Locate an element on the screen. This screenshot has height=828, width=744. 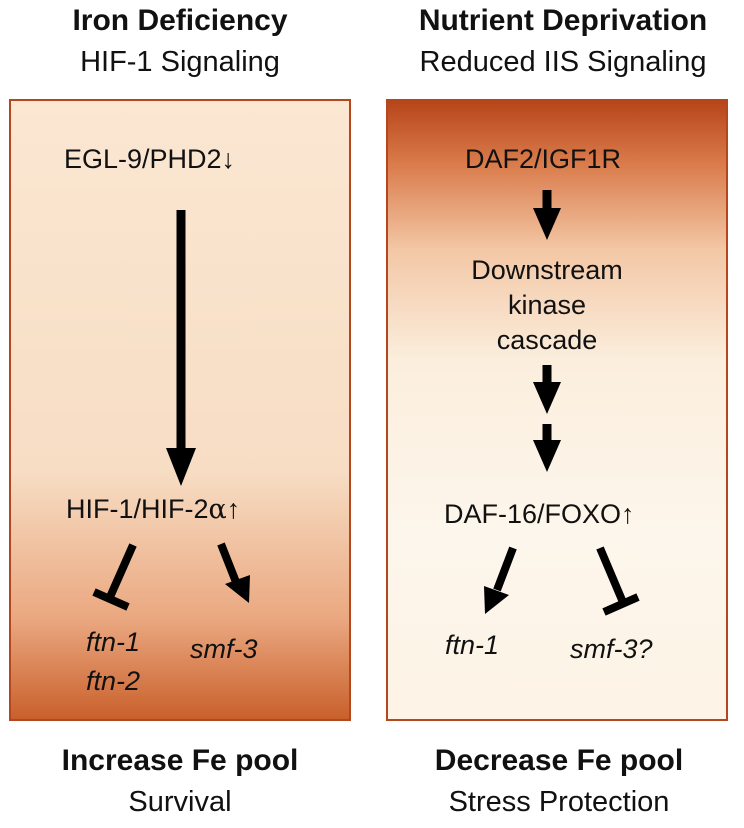
right-footer-subtitle: Stress Protection is located at coordinates (559, 802).